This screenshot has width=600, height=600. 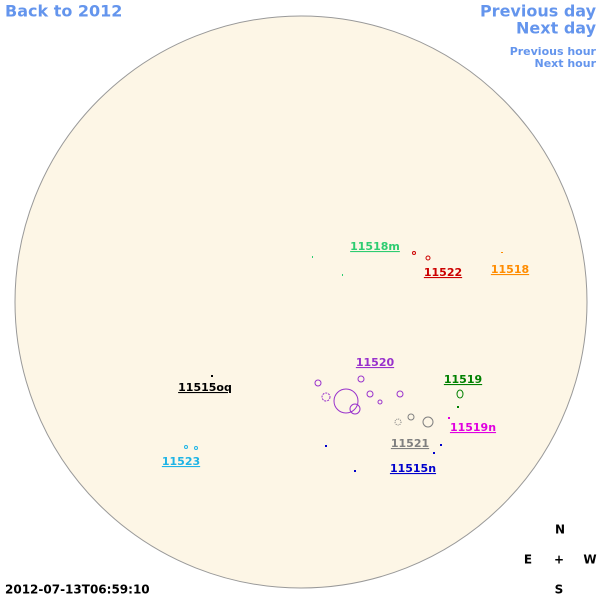 I want to click on region-label: 11520, so click(x=375, y=362).